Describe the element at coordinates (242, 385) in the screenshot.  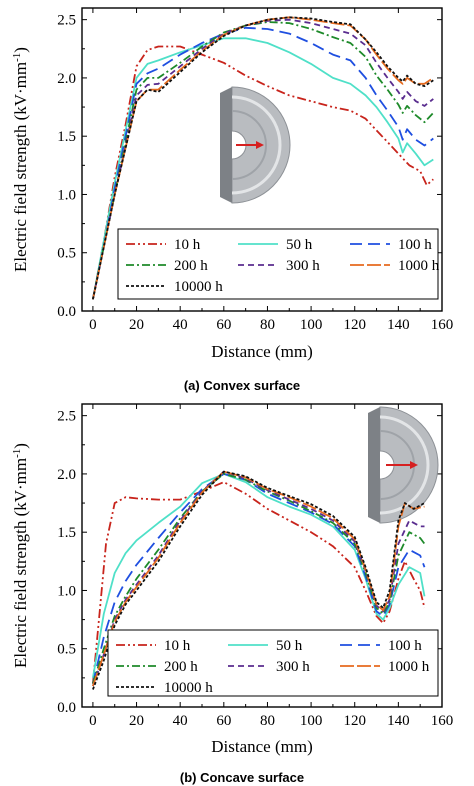
I see `panel-caption: (a) Convex surface` at that location.